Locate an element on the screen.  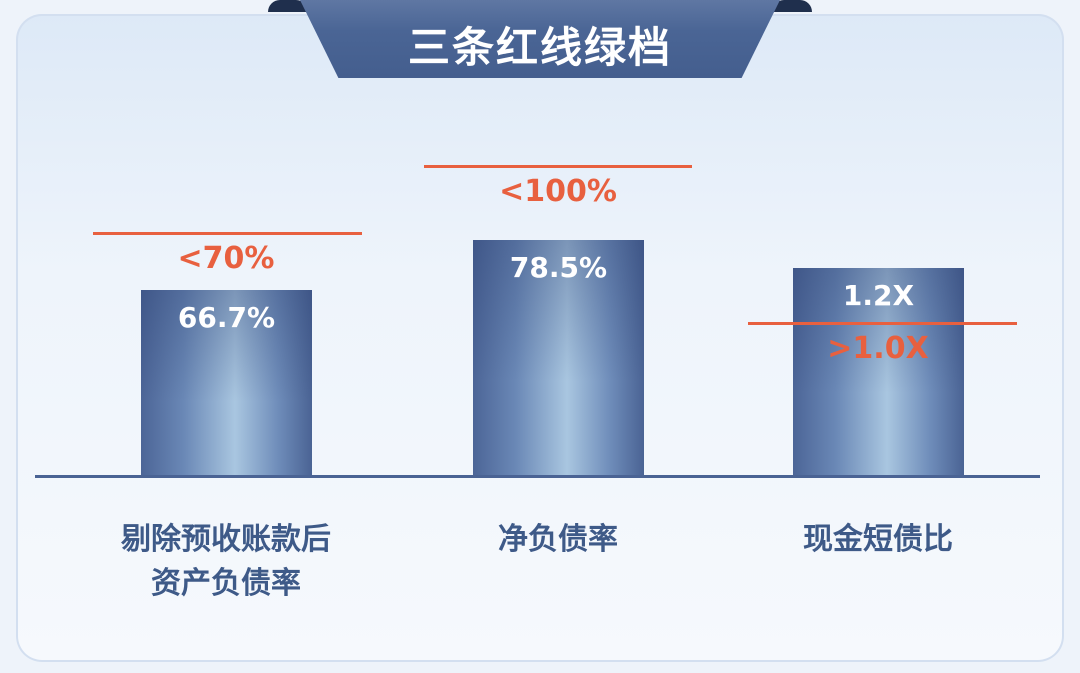
threshold-label: <70% is located at coordinates (226, 258).